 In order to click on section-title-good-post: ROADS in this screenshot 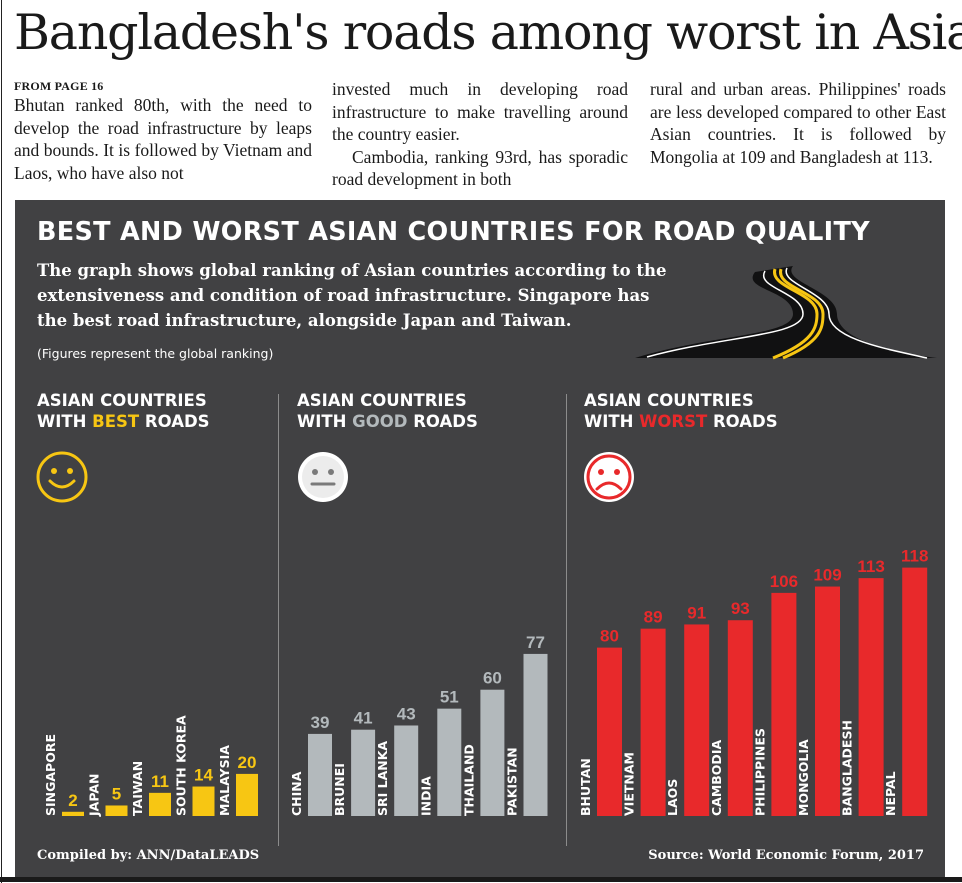, I will do `click(442, 421)`.